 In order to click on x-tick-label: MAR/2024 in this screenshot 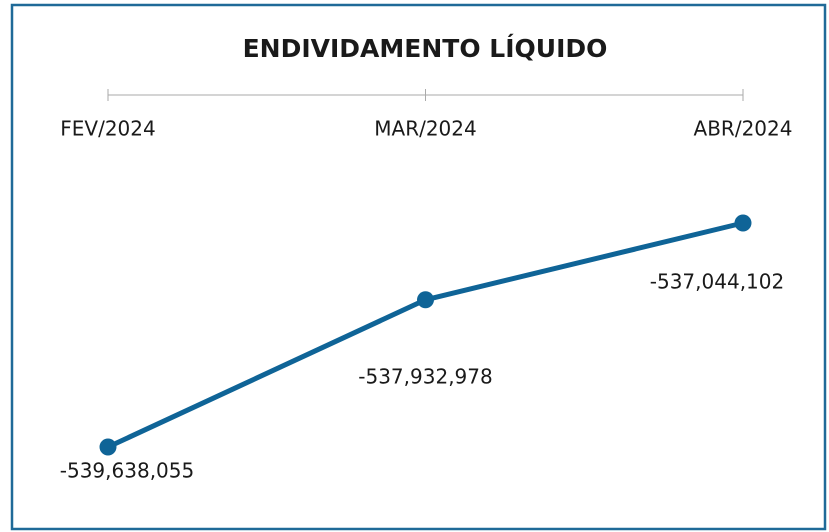, I will do `click(425, 129)`.